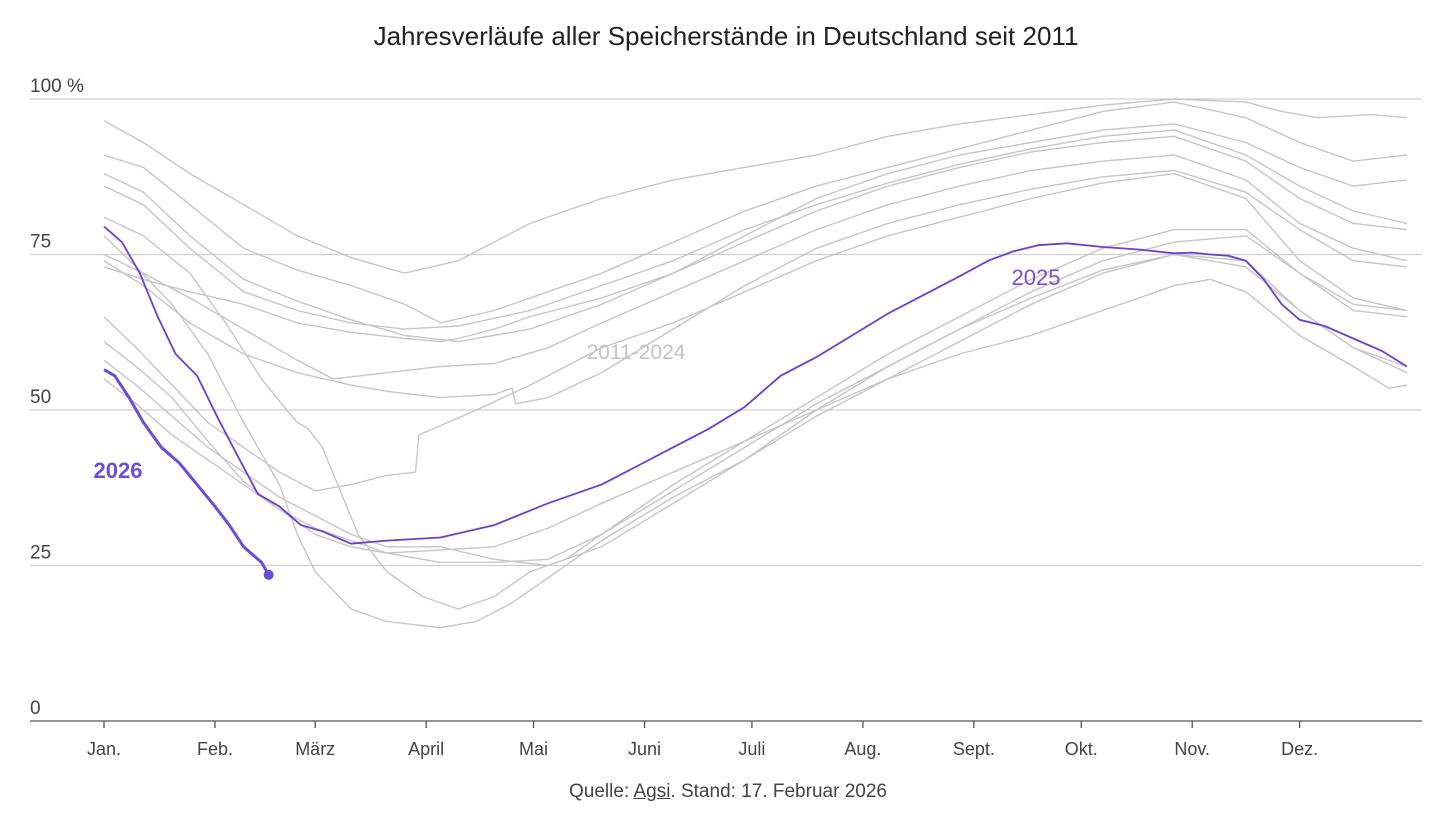 The image size is (1456, 824). Describe the element at coordinates (315, 749) in the screenshot. I see `x-tick-label-2: März` at that location.